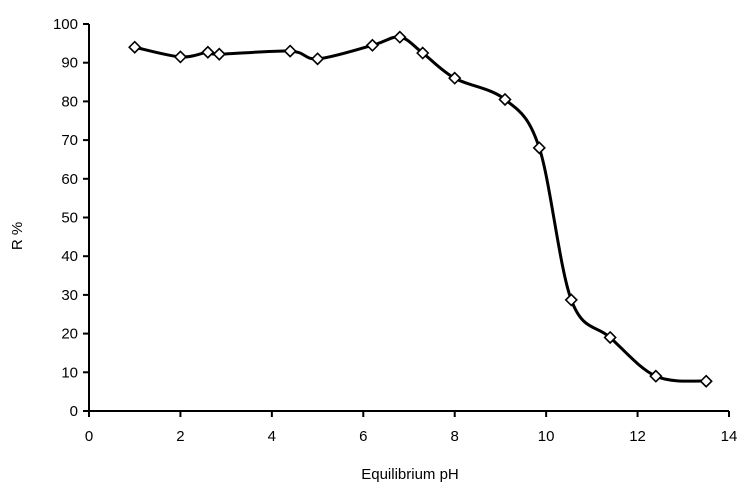  What do you see at coordinates (69, 334) in the screenshot?
I see `y-tick-label: 20` at bounding box center [69, 334].